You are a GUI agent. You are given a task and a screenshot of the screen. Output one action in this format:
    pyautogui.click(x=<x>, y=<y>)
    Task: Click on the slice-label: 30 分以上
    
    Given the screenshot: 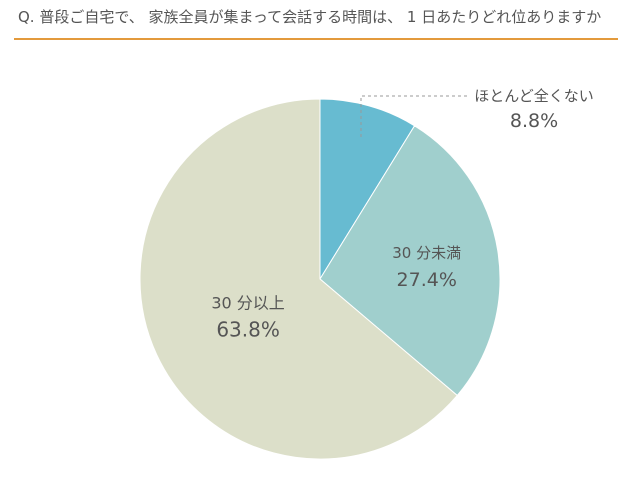 What is the action you would take?
    pyautogui.click(x=247, y=302)
    